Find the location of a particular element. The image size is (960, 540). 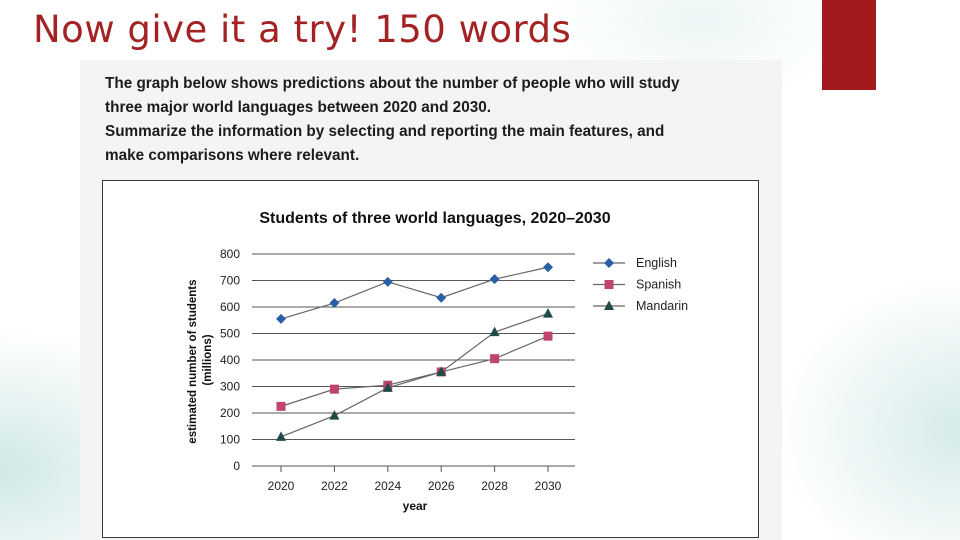

x-axis-label: year is located at coordinates (415, 506).